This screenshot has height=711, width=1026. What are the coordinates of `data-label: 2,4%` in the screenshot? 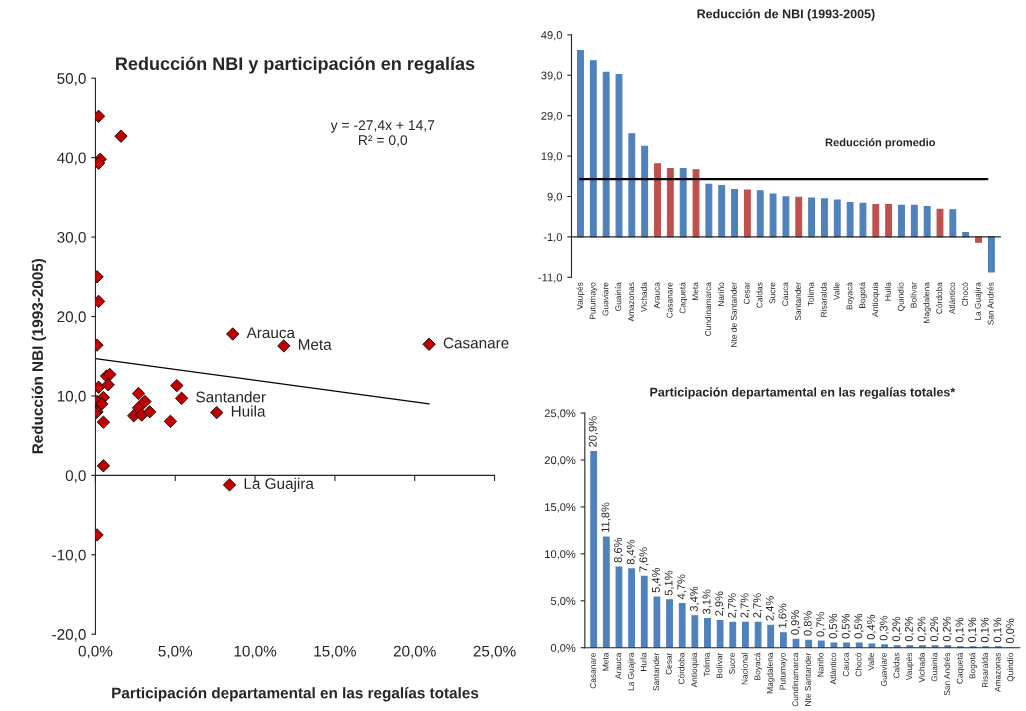 It's located at (770, 608).